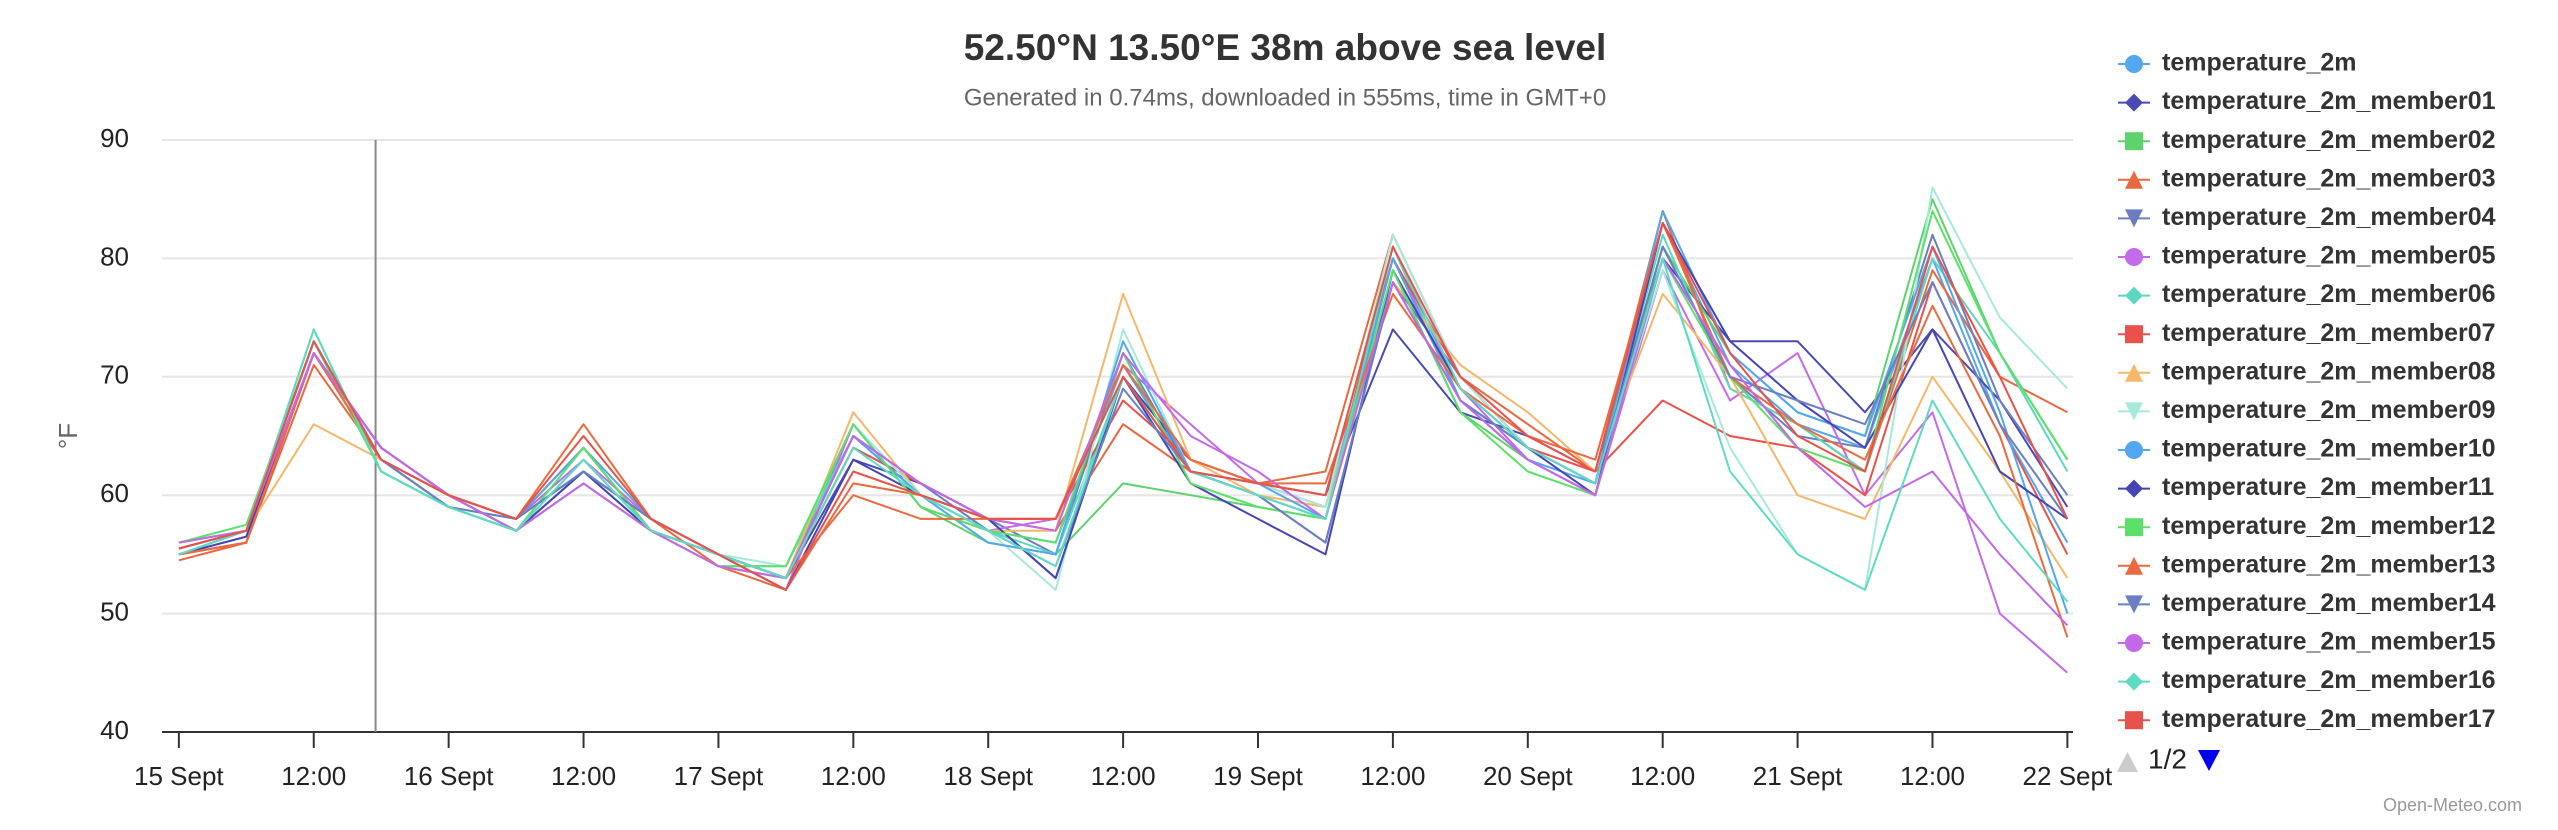 Image resolution: width=2558 pixels, height=830 pixels. What do you see at coordinates (2329, 217) in the screenshot?
I see `legend-label: temperature_2m_member04` at bounding box center [2329, 217].